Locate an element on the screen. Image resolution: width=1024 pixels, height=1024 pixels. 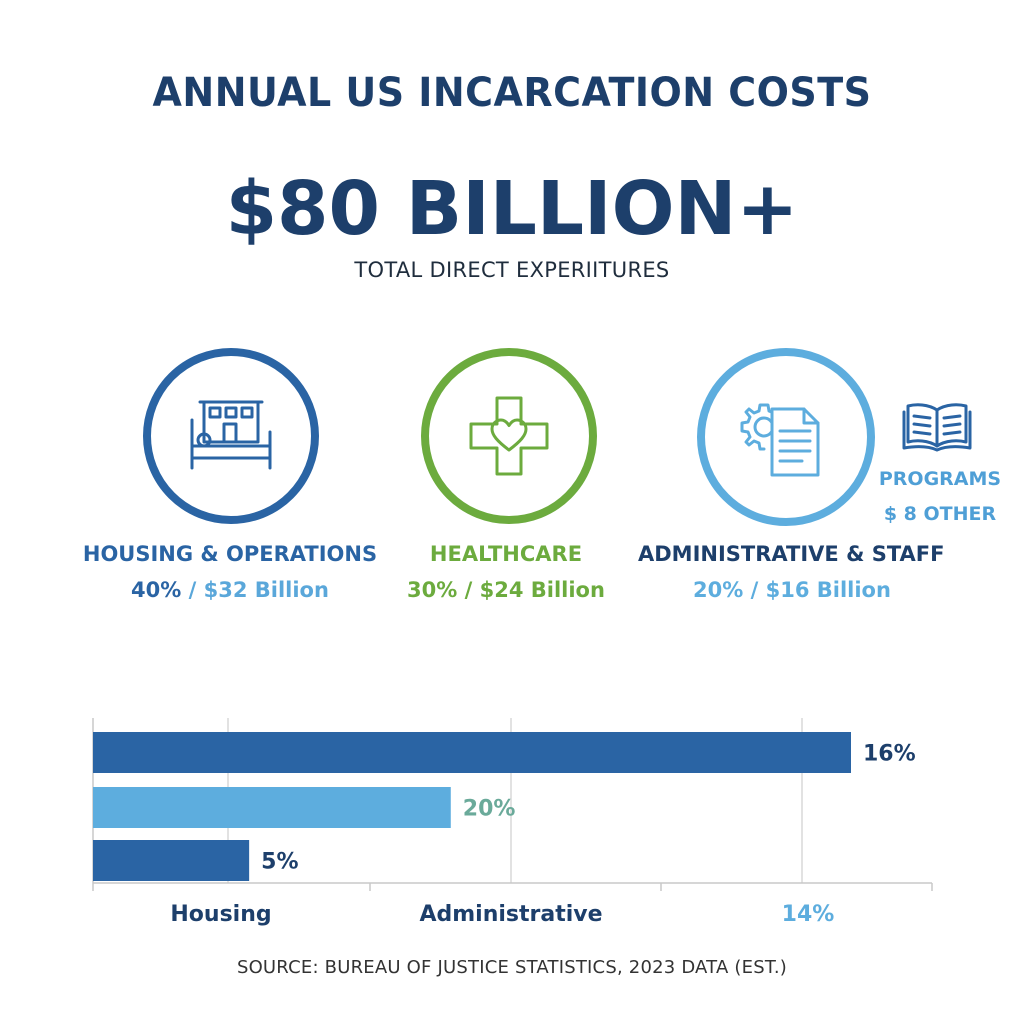
housing-amount: $32 Billion is located at coordinates (266, 590).